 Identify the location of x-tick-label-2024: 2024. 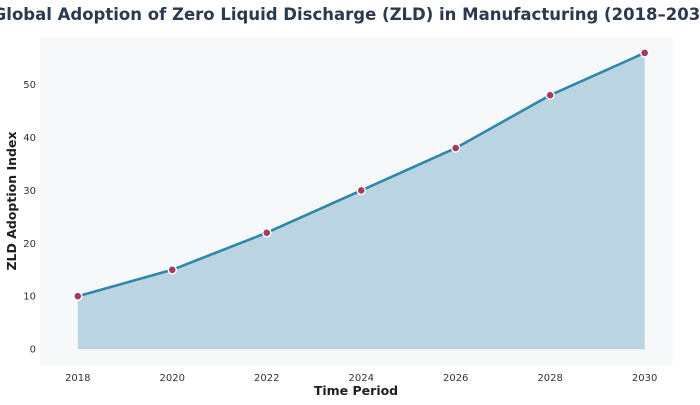
(360, 378).